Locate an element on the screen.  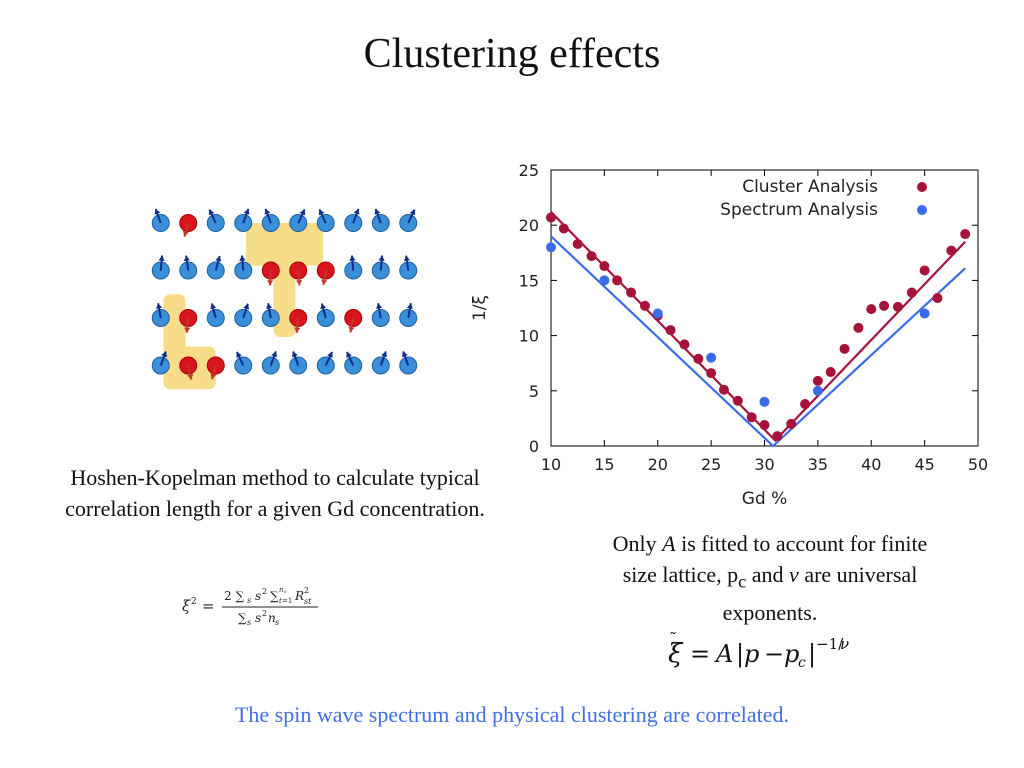
spin-lattice-diagram is located at coordinates (284, 299).